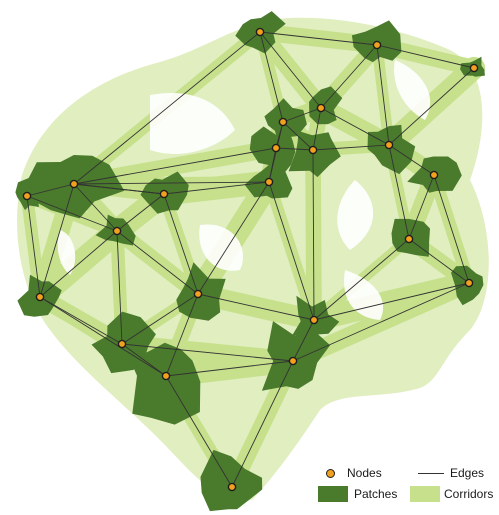 The height and width of the screenshot is (515, 499). I want to click on legend-item-nodes: Nodes, so click(354, 473).